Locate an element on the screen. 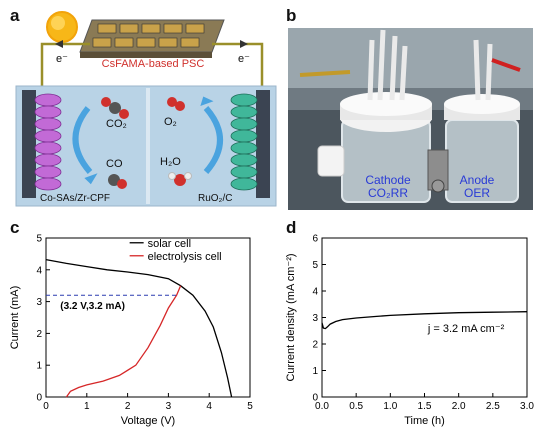  x-tick-label: 0 is located at coordinates (46, 406).